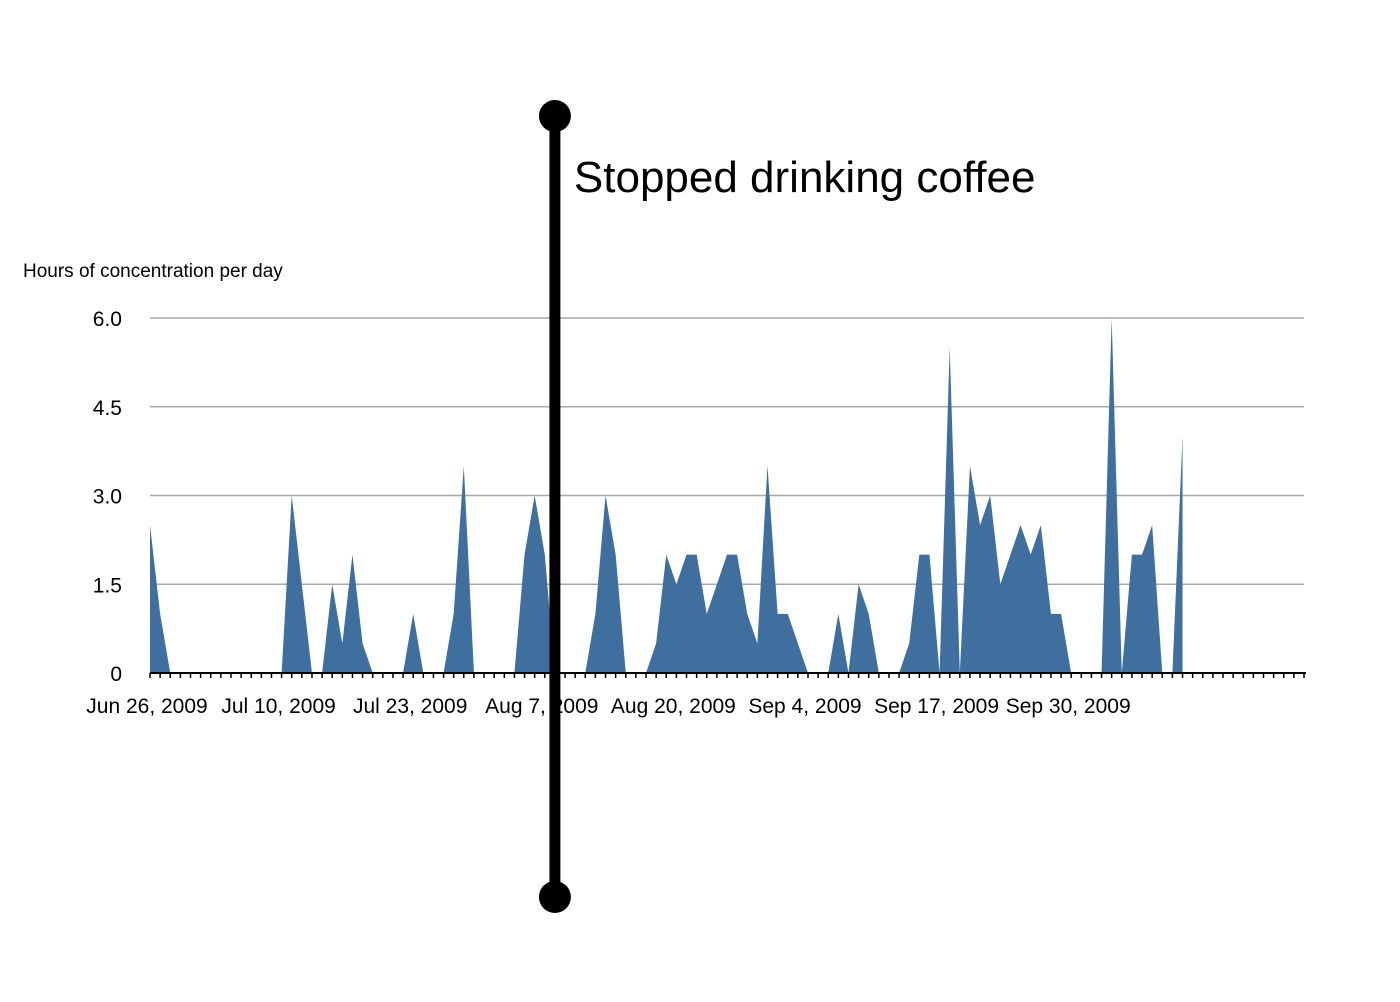  Describe the element at coordinates (805, 177) in the screenshot. I see `annotation-label: Stopped drinking coffee` at that location.